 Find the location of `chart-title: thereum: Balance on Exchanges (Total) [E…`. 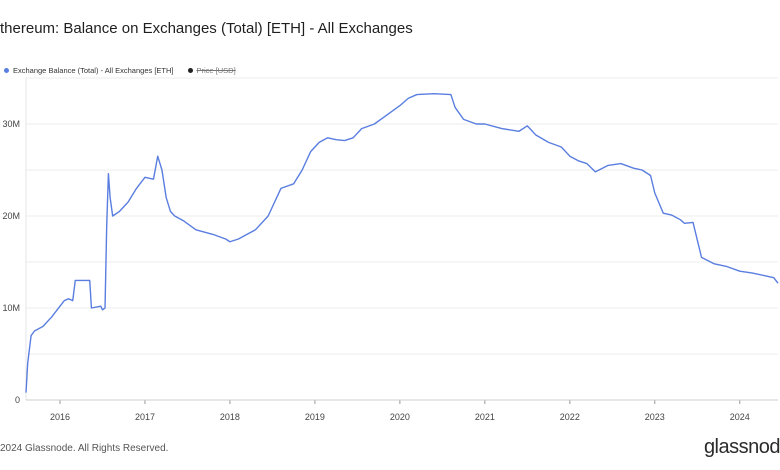

chart-title: thereum: Balance on Exchanges (Total) [E… is located at coordinates (206, 28).